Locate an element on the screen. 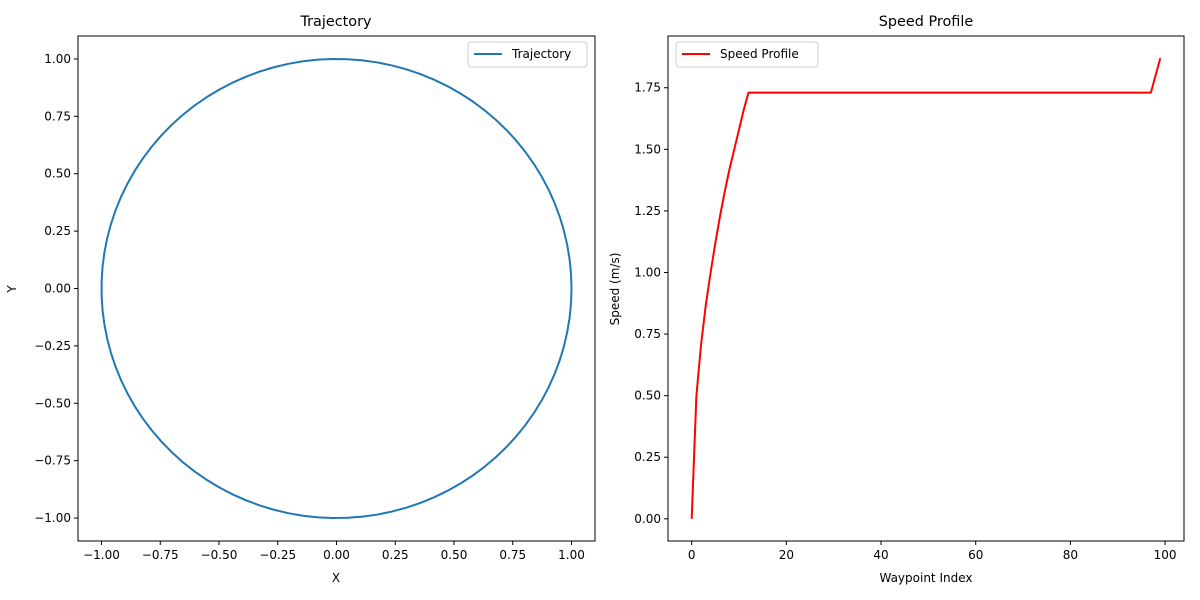 The height and width of the screenshot is (600, 1200). speed-profile-legend-box is located at coordinates (747, 54).